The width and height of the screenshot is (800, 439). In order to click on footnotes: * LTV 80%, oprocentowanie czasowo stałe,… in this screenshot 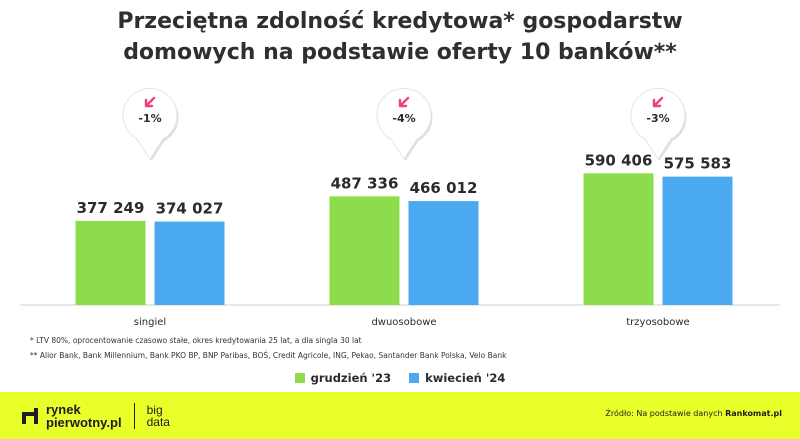, I will do `click(268, 348)`.